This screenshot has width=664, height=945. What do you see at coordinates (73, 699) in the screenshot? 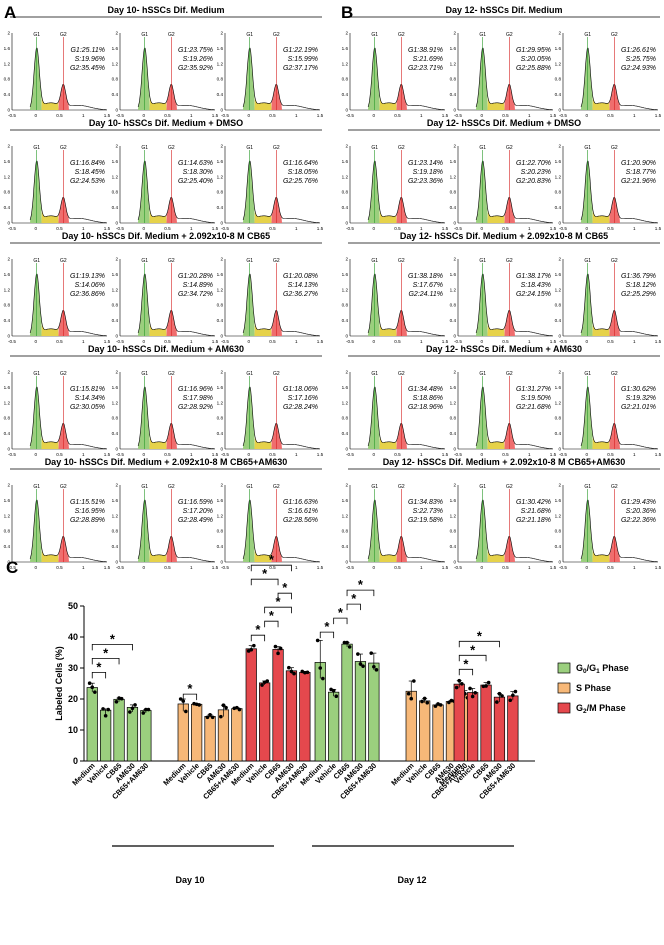
I see `y-tick-label: 20` at bounding box center [73, 699].